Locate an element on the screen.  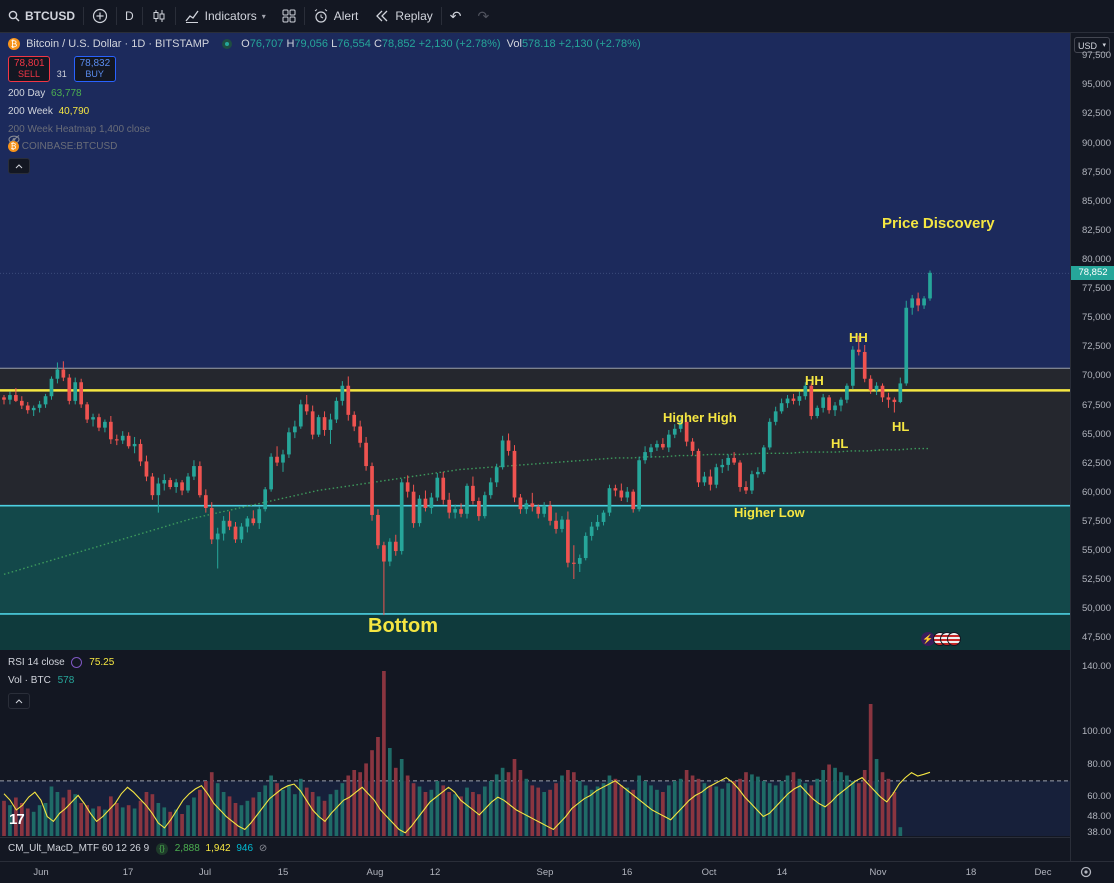
ma200-week-legend: 200 Week 40,790 is located at coordinates (48, 111).